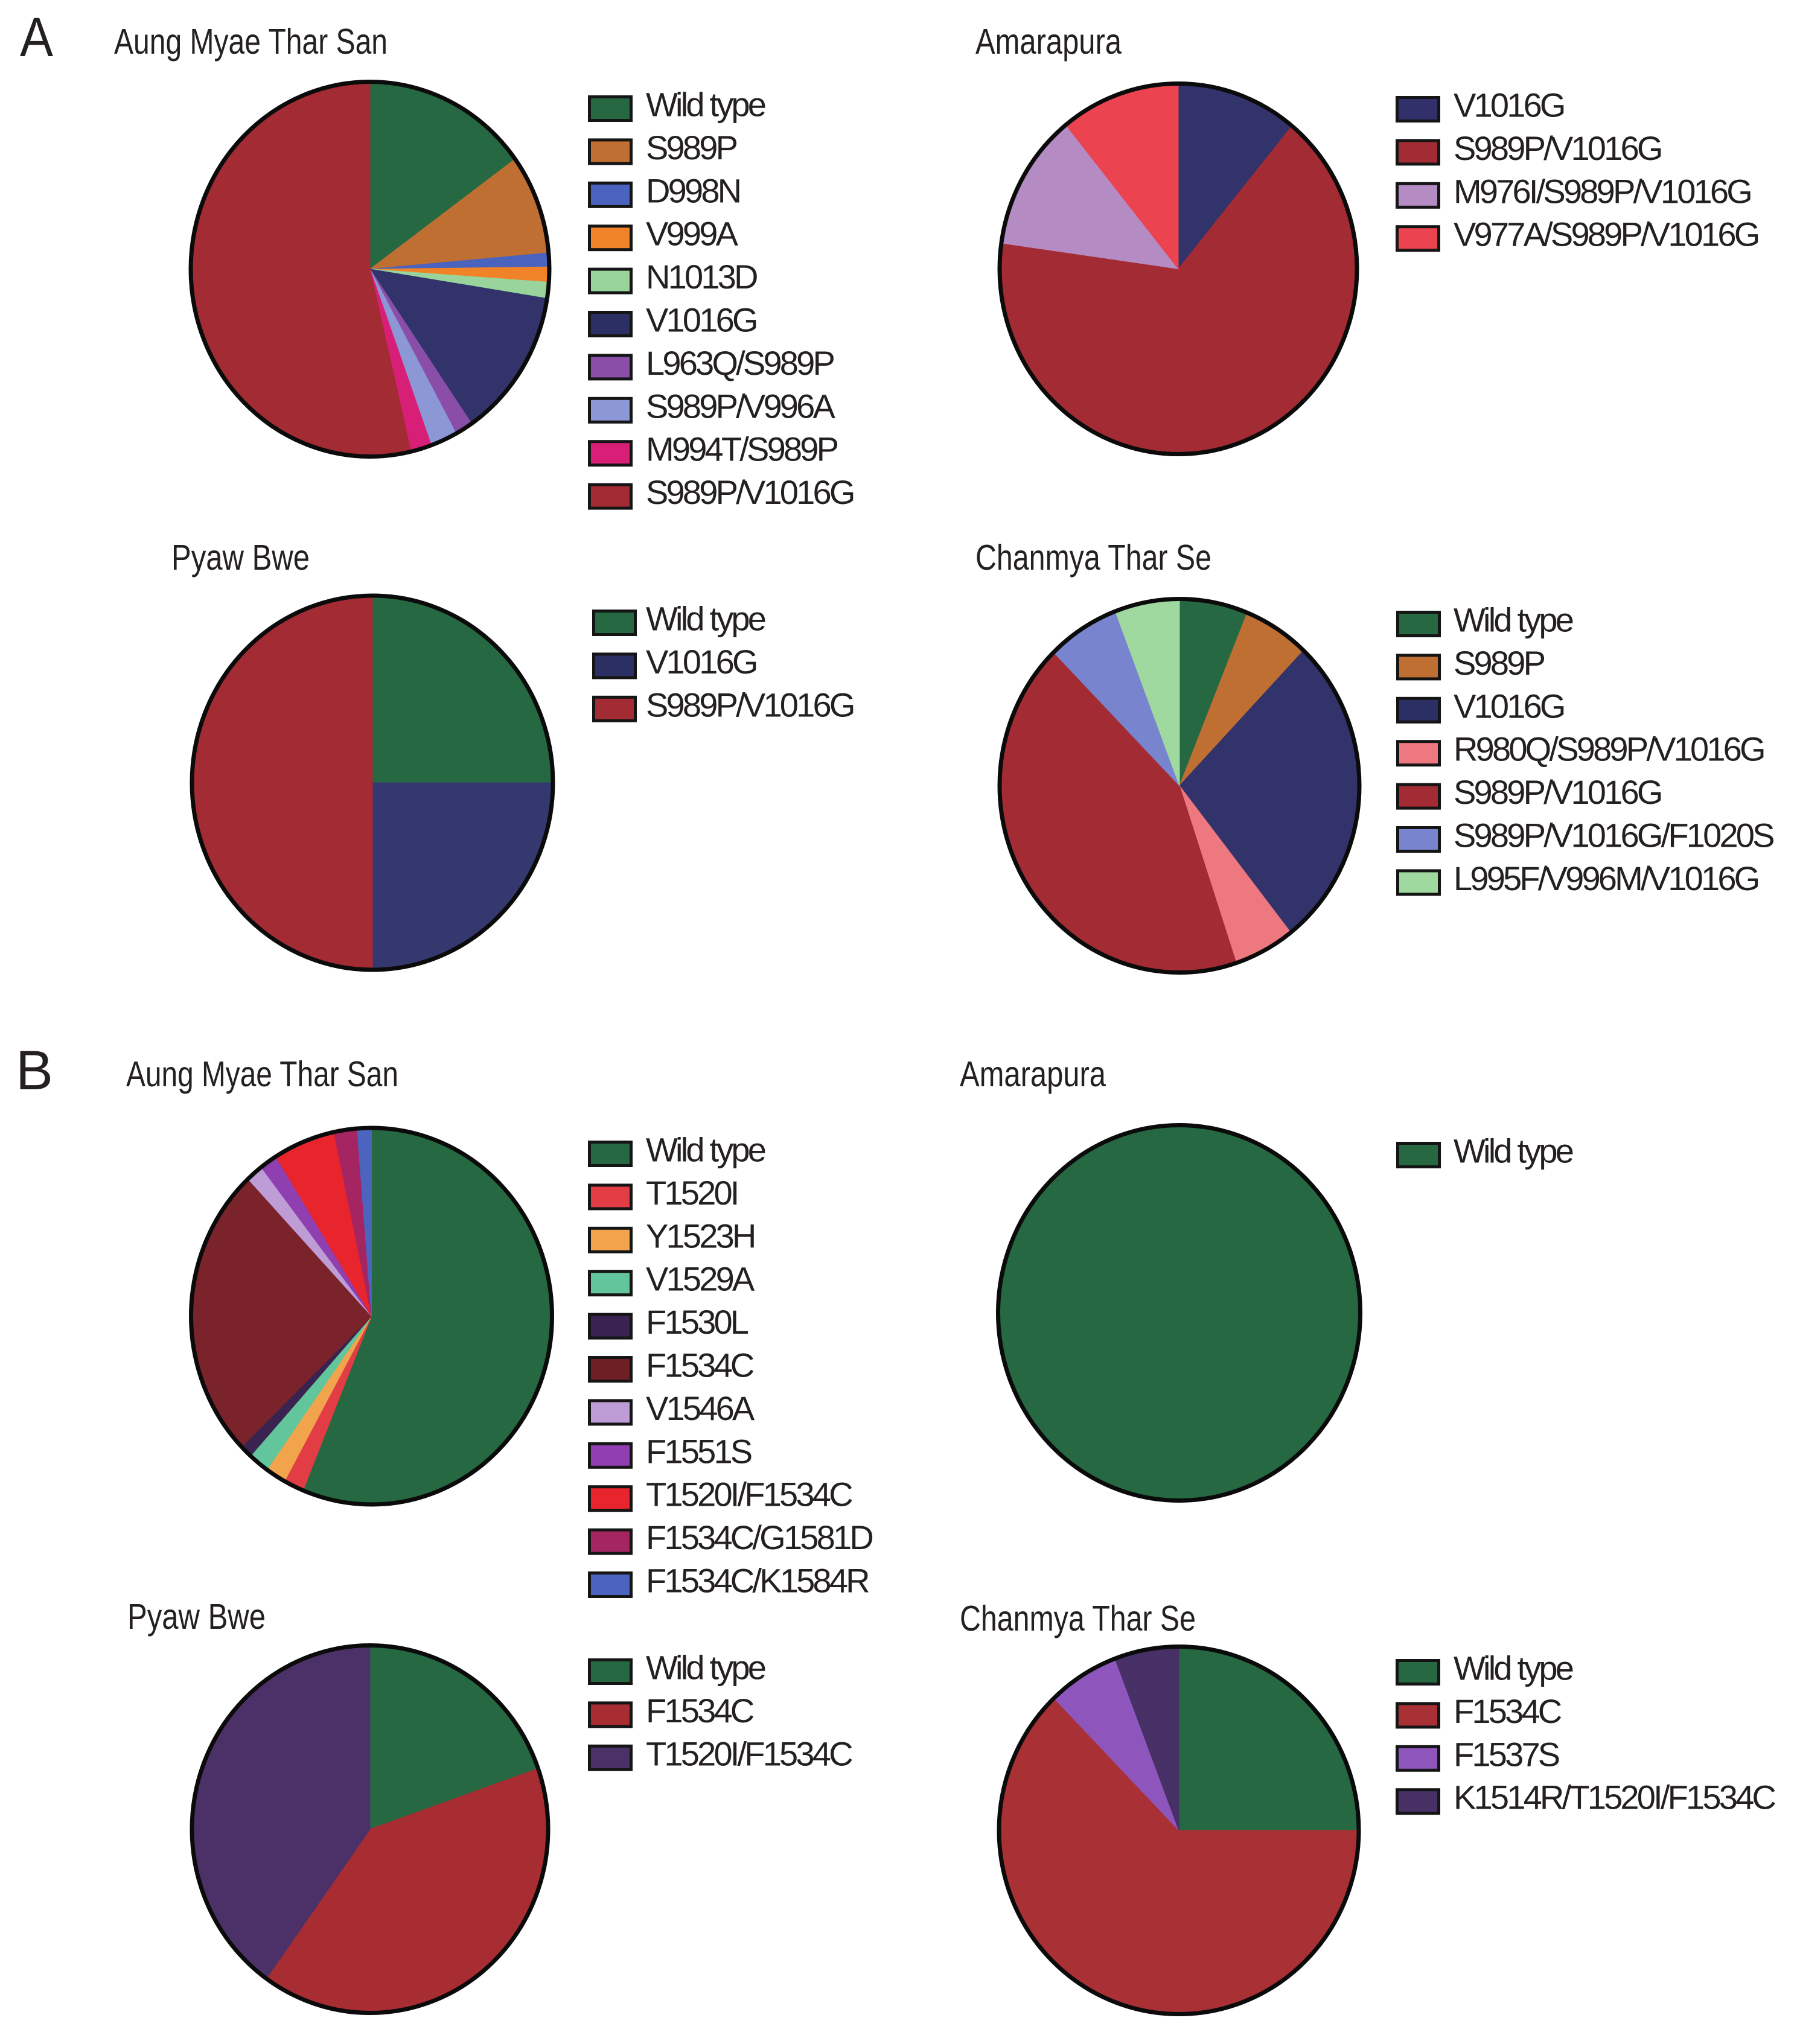  What do you see at coordinates (1602, 191) in the screenshot?
I see `svg-text: M976I/S989P/V1016G` at bounding box center [1602, 191].